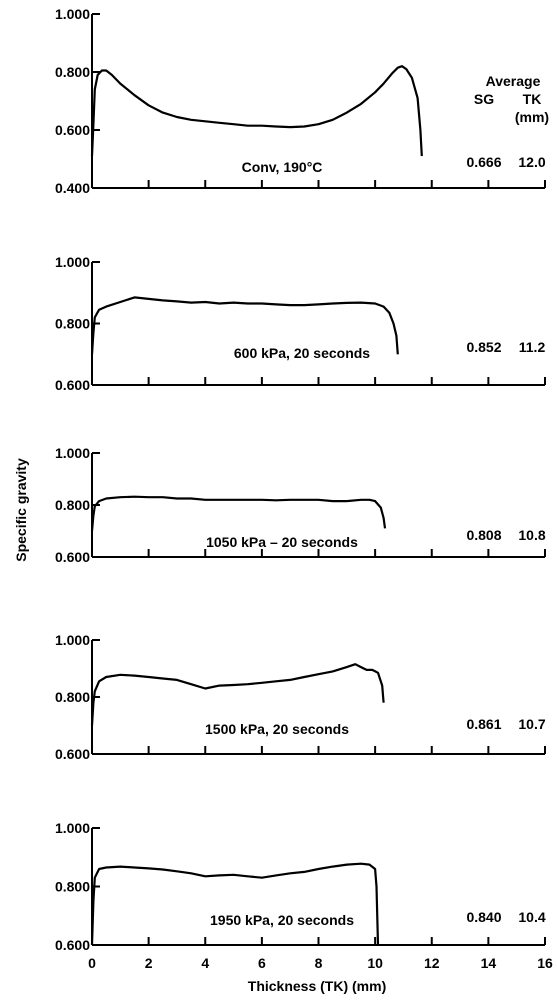  What do you see at coordinates (483, 917) in the screenshot?
I see `average-sg-value: 0.840` at bounding box center [483, 917].